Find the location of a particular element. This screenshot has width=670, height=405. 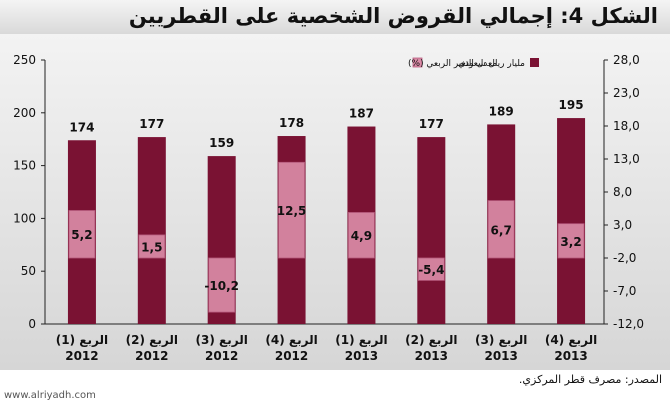

right-axis-tick-label: 23,0 is located at coordinates (626, 93).